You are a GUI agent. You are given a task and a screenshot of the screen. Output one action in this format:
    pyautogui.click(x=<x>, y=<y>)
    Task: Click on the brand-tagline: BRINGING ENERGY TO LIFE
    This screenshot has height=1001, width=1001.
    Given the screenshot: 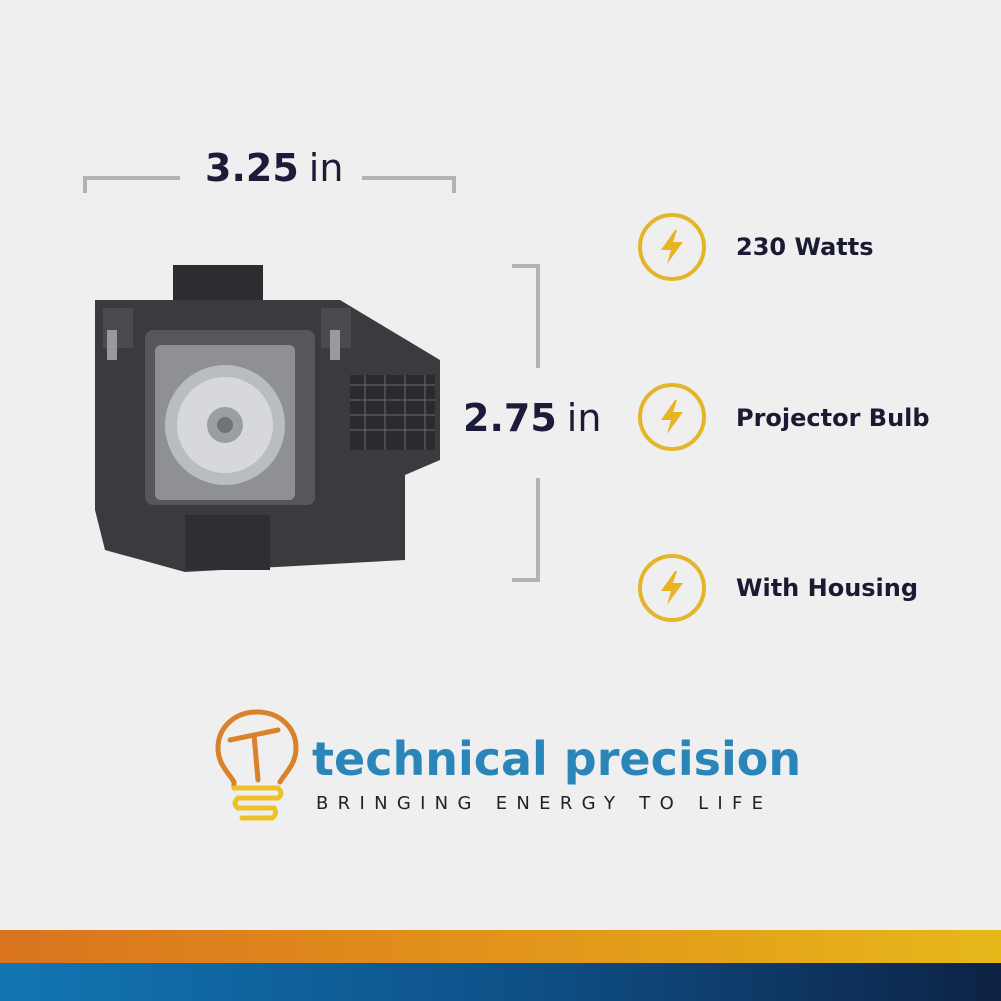 What is the action you would take?
    pyautogui.click(x=544, y=803)
    